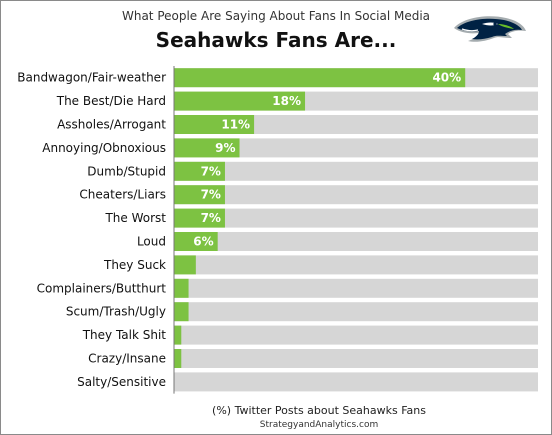 The width and height of the screenshot is (552, 435). Describe the element at coordinates (104, 148) in the screenshot. I see `category-label: Annoying/Obnoxious` at that location.